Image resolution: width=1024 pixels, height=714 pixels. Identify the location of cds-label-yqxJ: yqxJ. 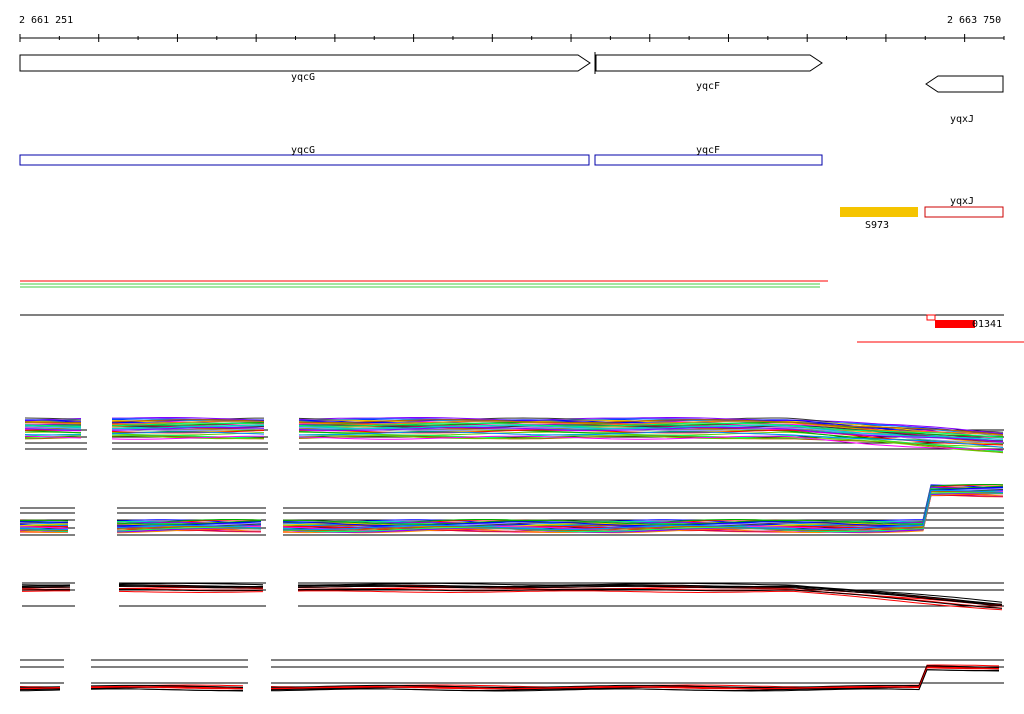
(962, 201).